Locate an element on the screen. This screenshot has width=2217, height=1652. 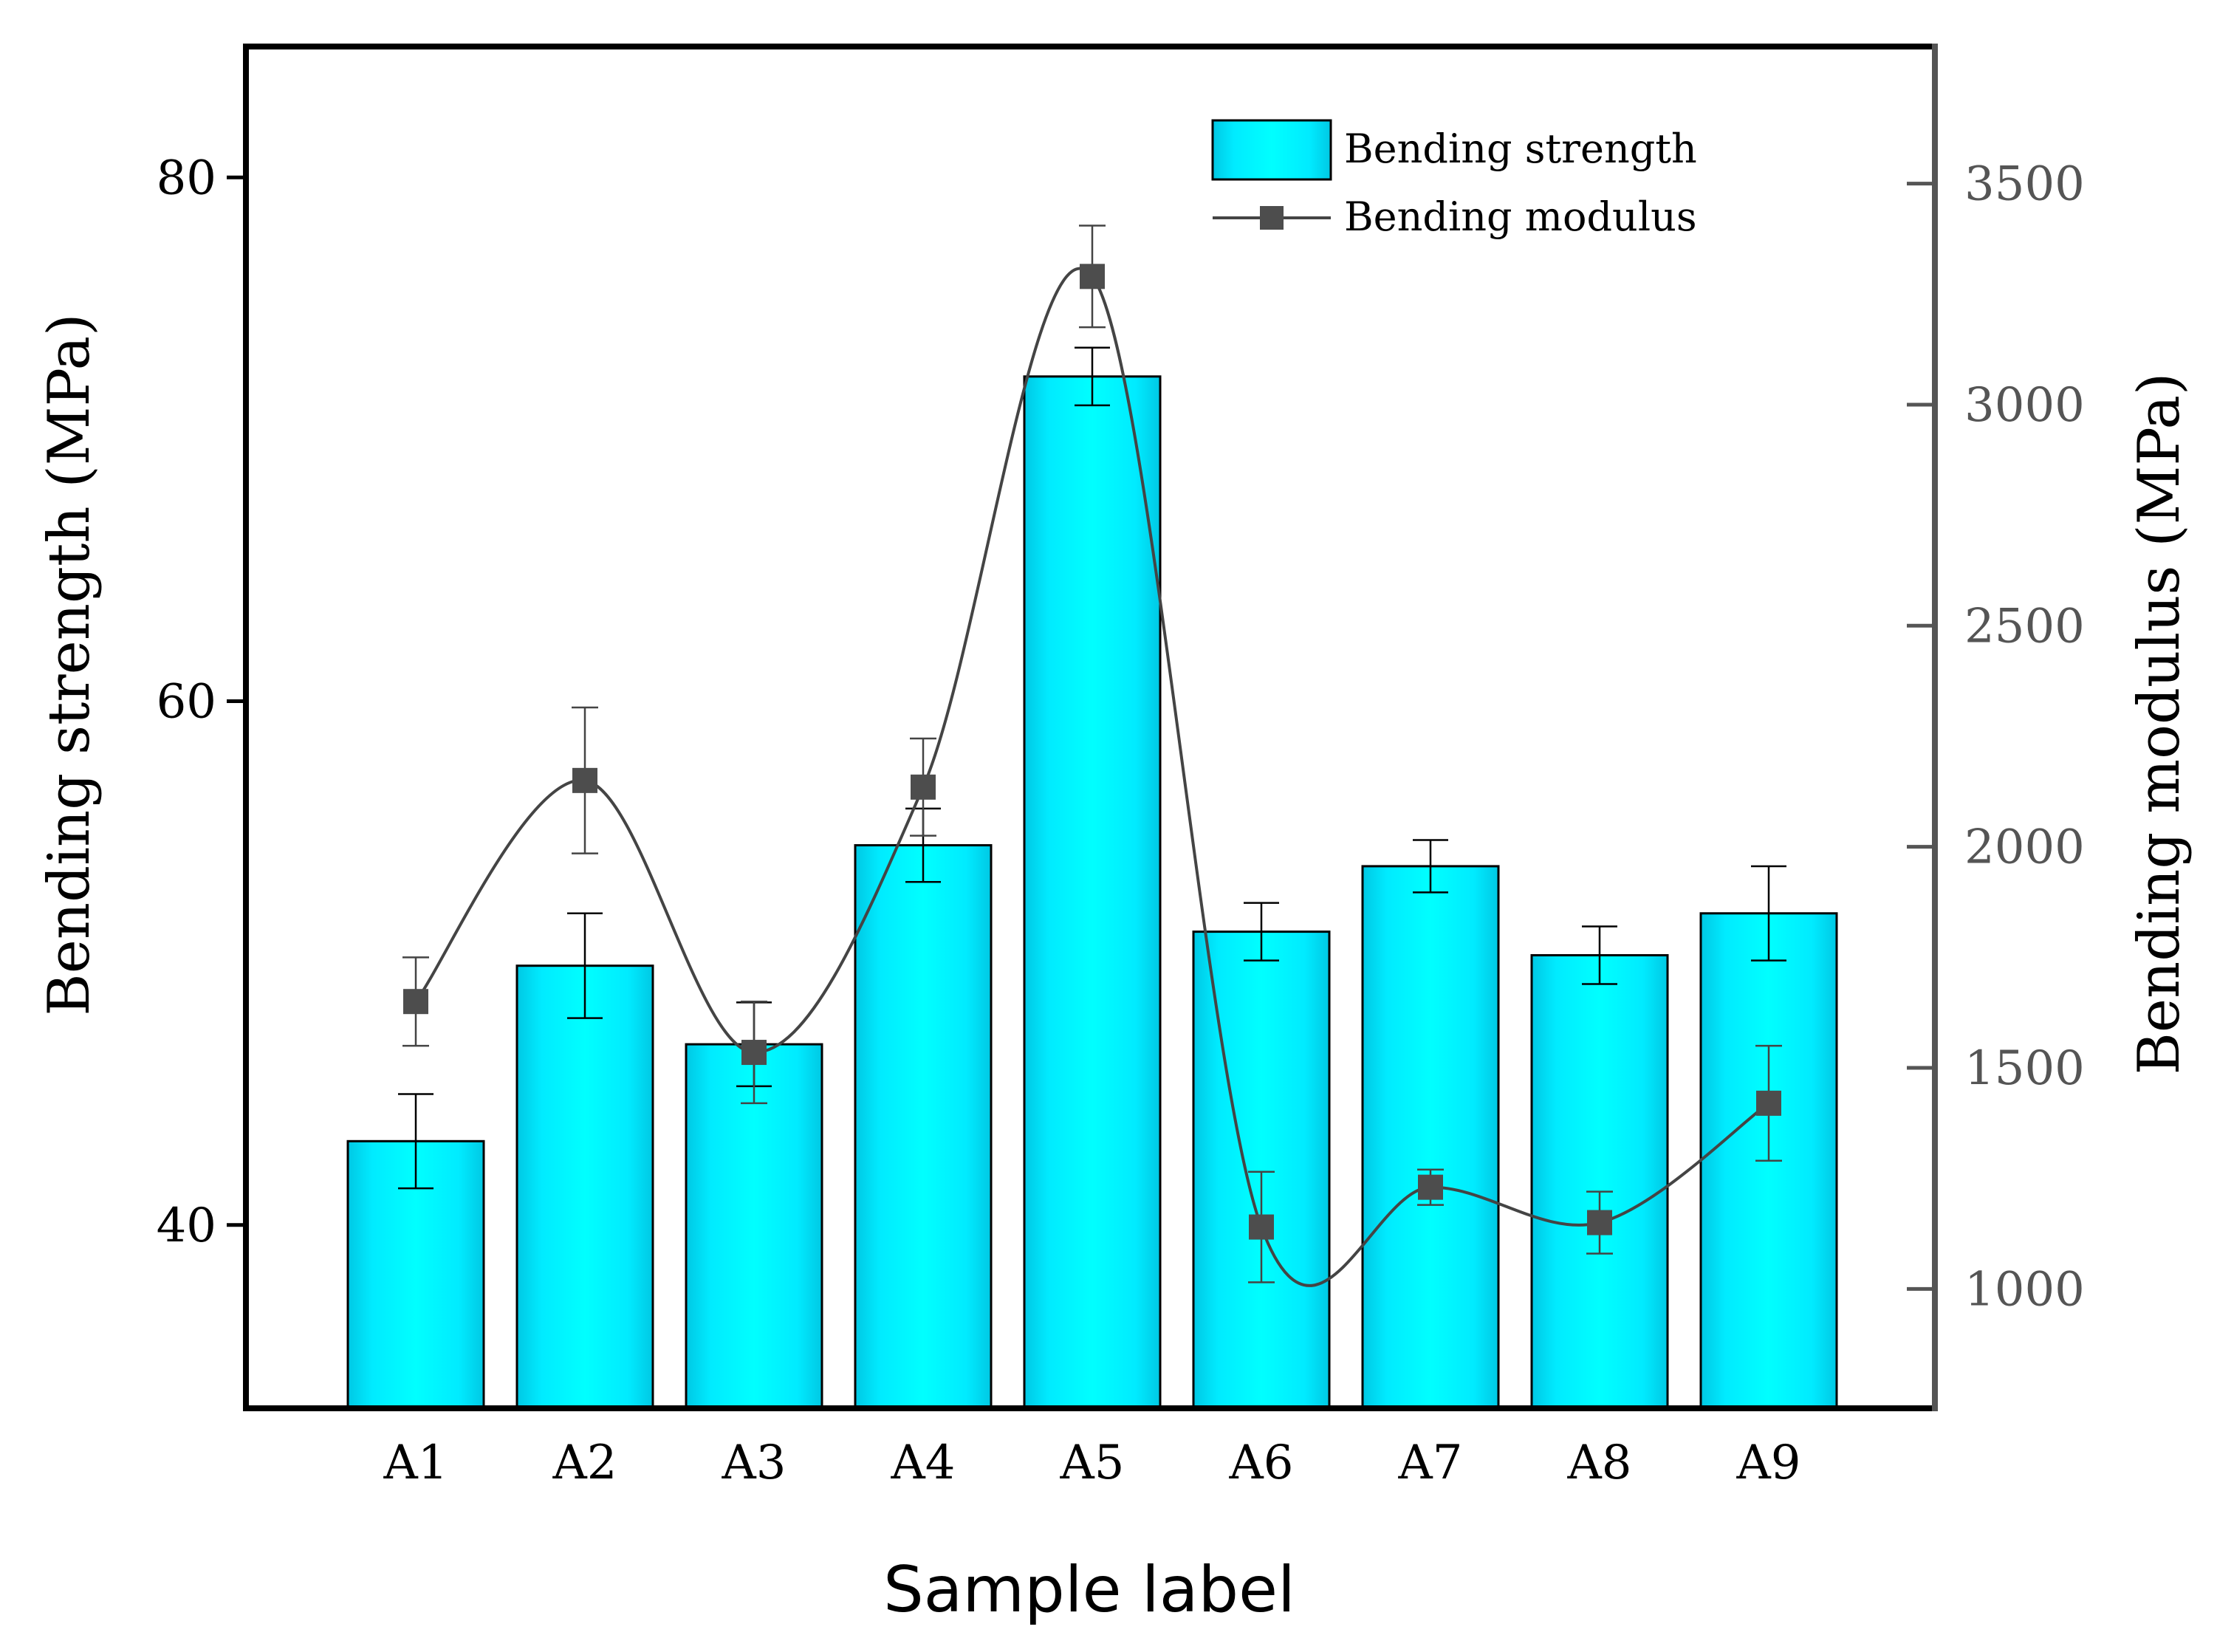
legend: Bending strength Bending modulus is located at coordinates (1454, 179).